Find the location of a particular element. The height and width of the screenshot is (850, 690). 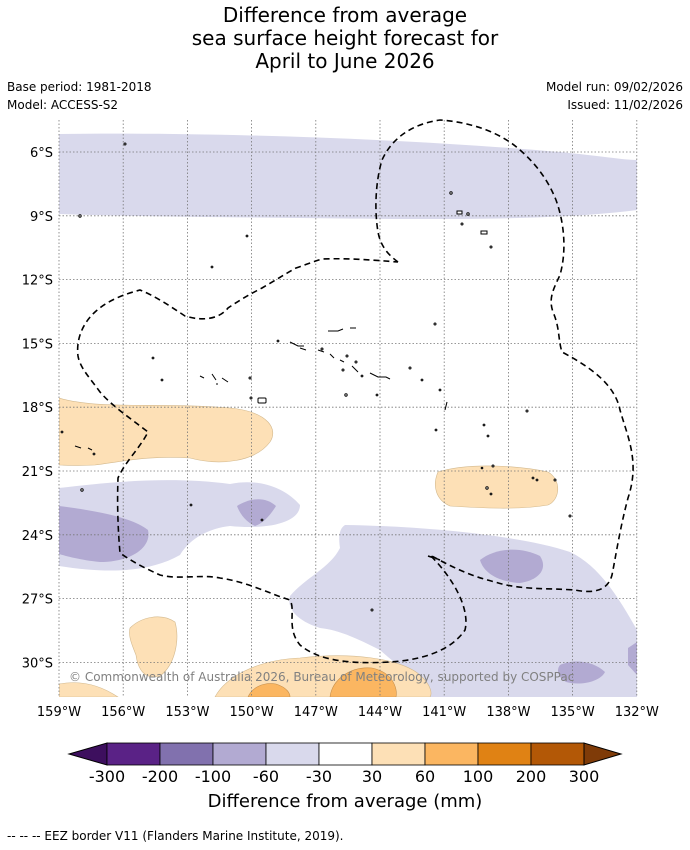

colorbar-tick-label: -300 is located at coordinates (107, 776).